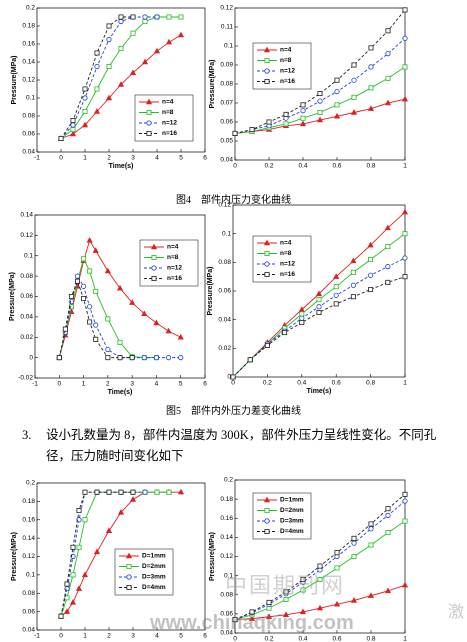 This screenshot has width=467, height=642. What do you see at coordinates (226, 141) in the screenshot?
I see `y-tick-label: 0.05` at bounding box center [226, 141].